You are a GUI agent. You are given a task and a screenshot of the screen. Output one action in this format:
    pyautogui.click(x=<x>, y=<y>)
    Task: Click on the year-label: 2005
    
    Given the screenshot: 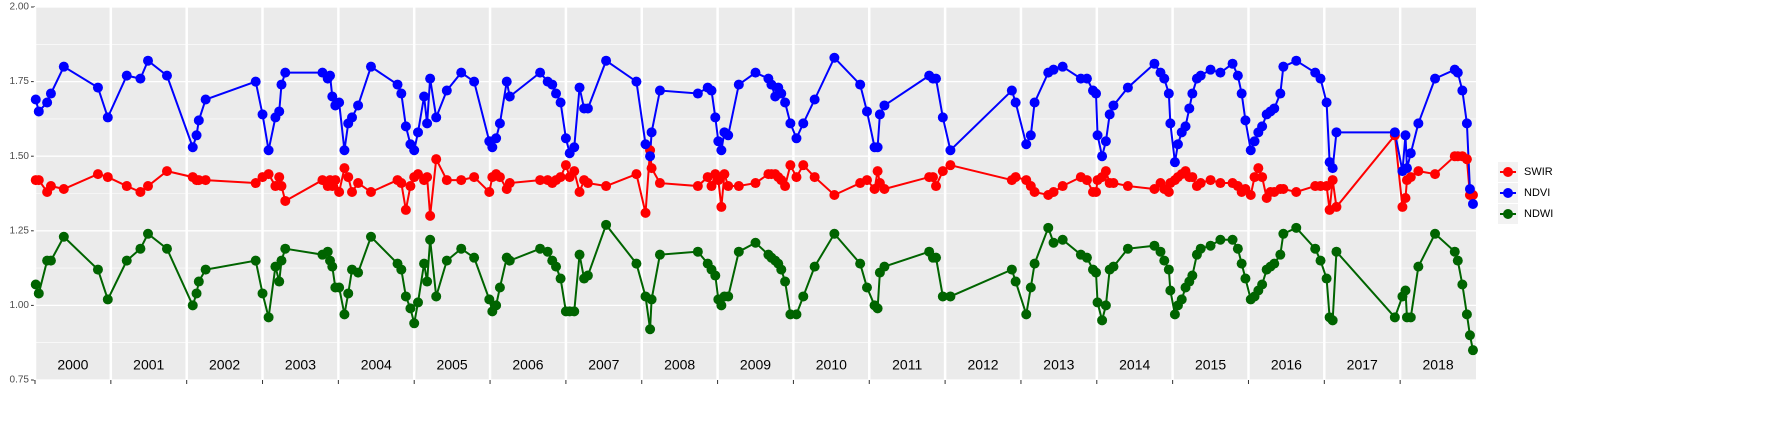 What is the action you would take?
    pyautogui.click(x=452, y=365)
    